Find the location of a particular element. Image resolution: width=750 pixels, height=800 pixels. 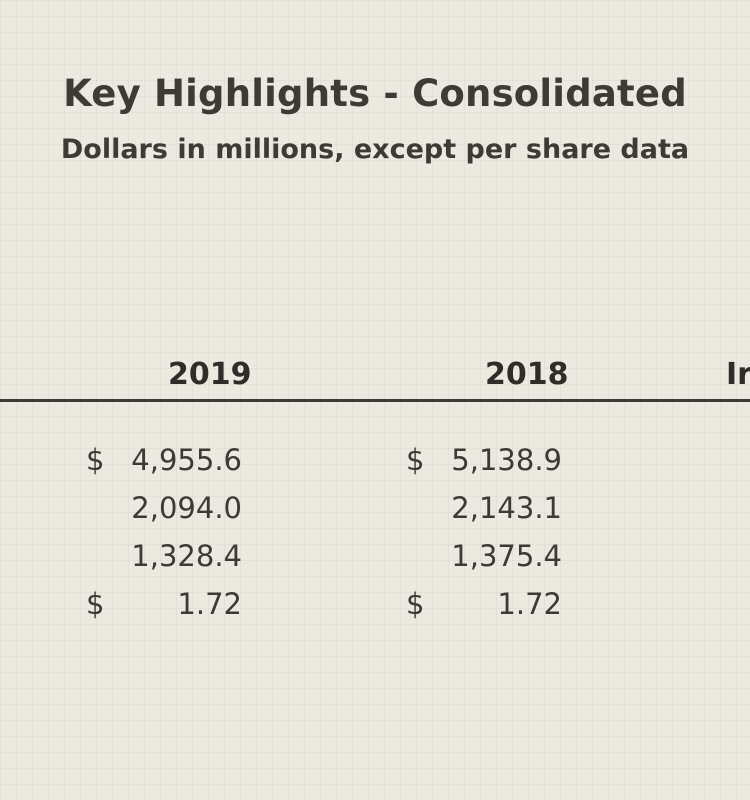

column-header-2019: 2019 is located at coordinates (210, 374).